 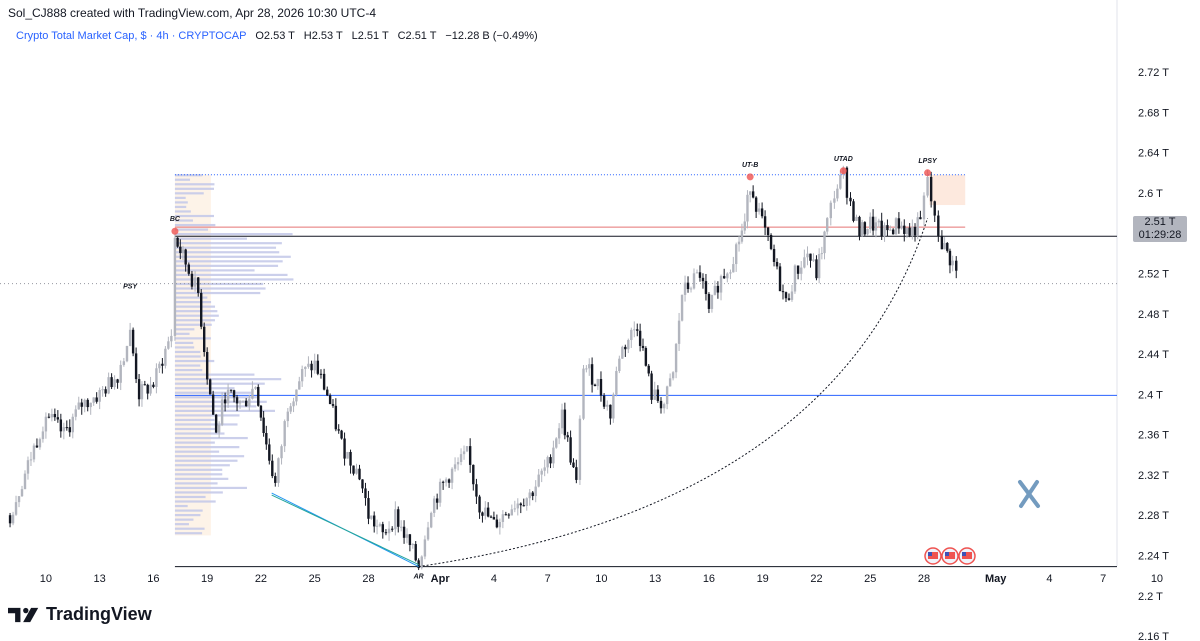 I want to click on y-tick-label: 2.48 T, so click(x=1153, y=315).